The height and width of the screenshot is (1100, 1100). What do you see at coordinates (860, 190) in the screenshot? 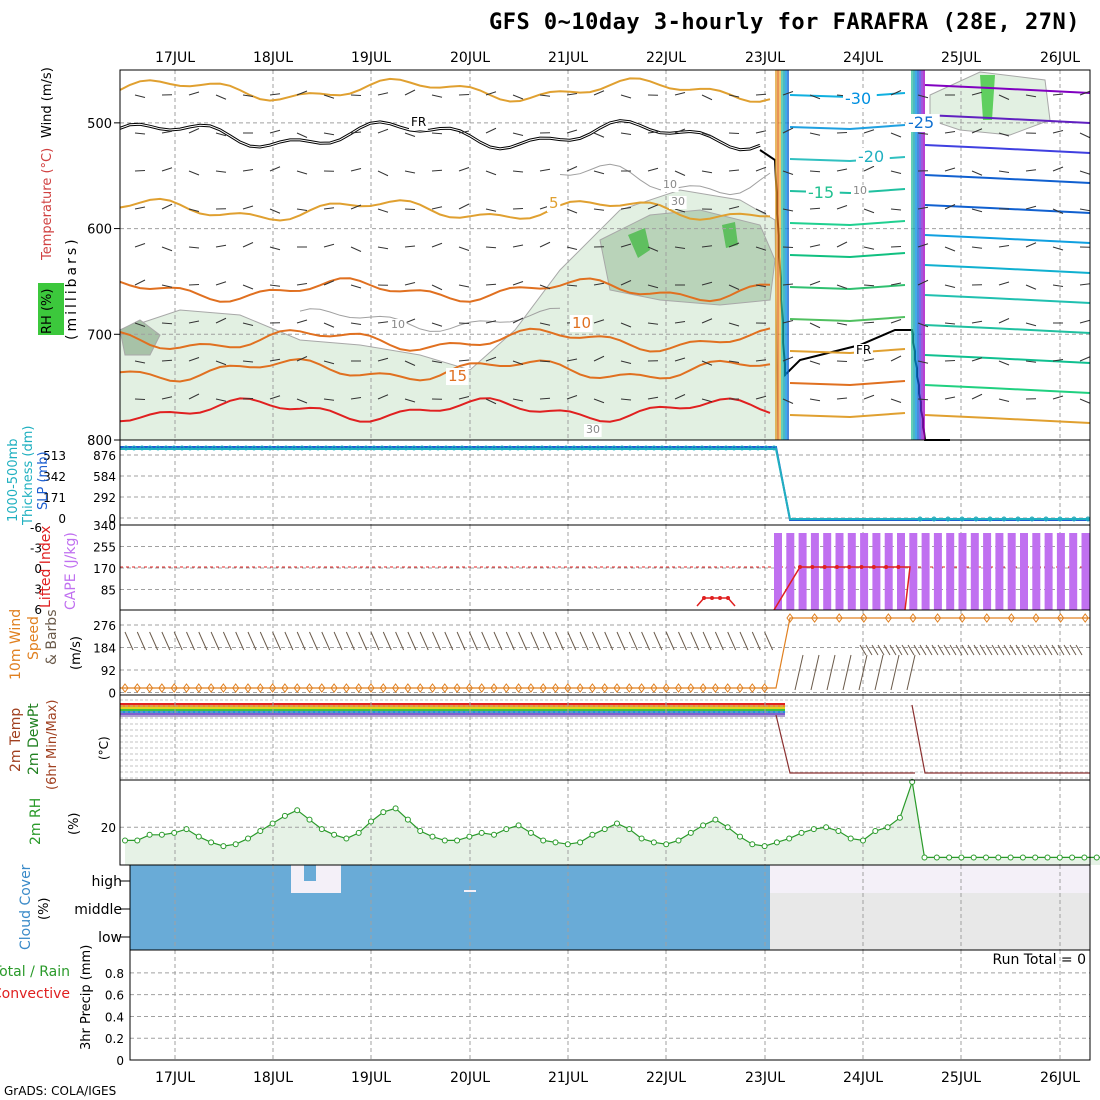
I see `rh-label: 10` at bounding box center [860, 190].